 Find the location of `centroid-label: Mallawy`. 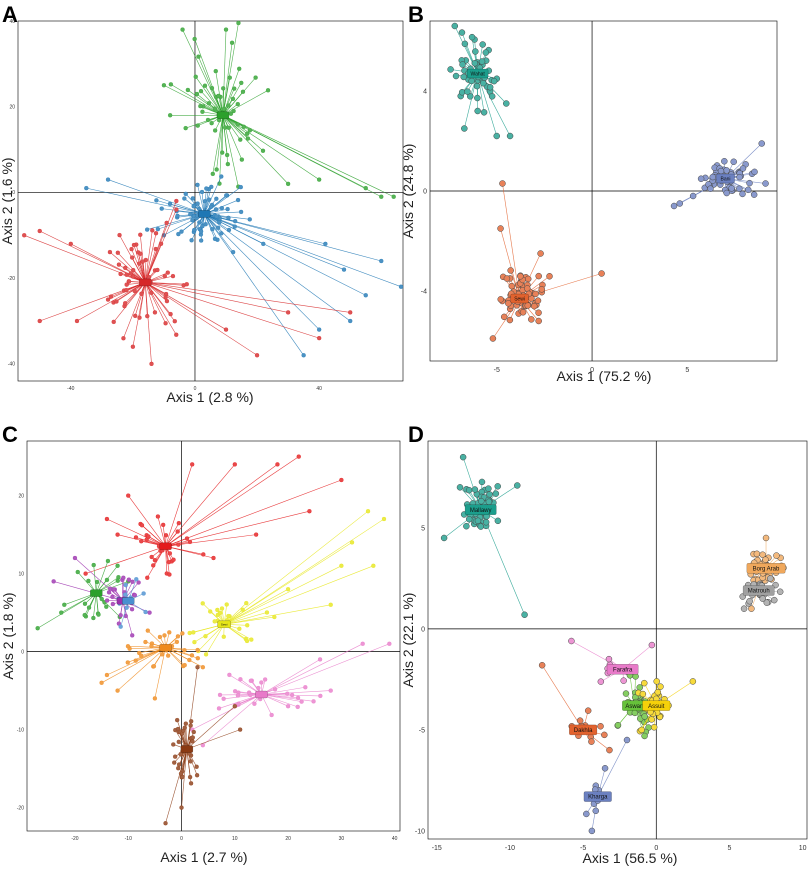

centroid-label: Mallawy is located at coordinates (480, 509).